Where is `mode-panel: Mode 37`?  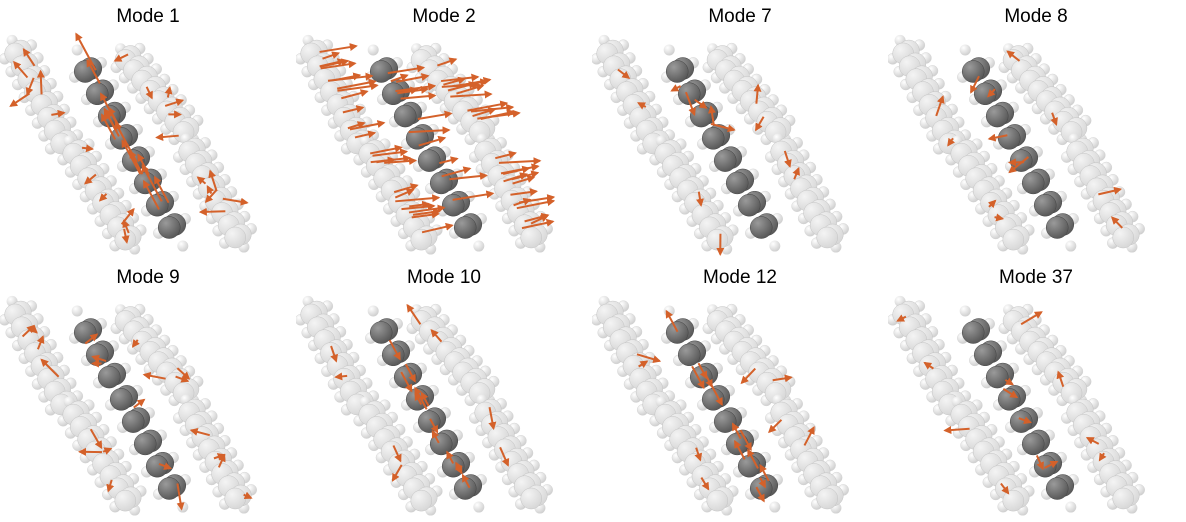 mode-panel: Mode 37 is located at coordinates (1036, 391).